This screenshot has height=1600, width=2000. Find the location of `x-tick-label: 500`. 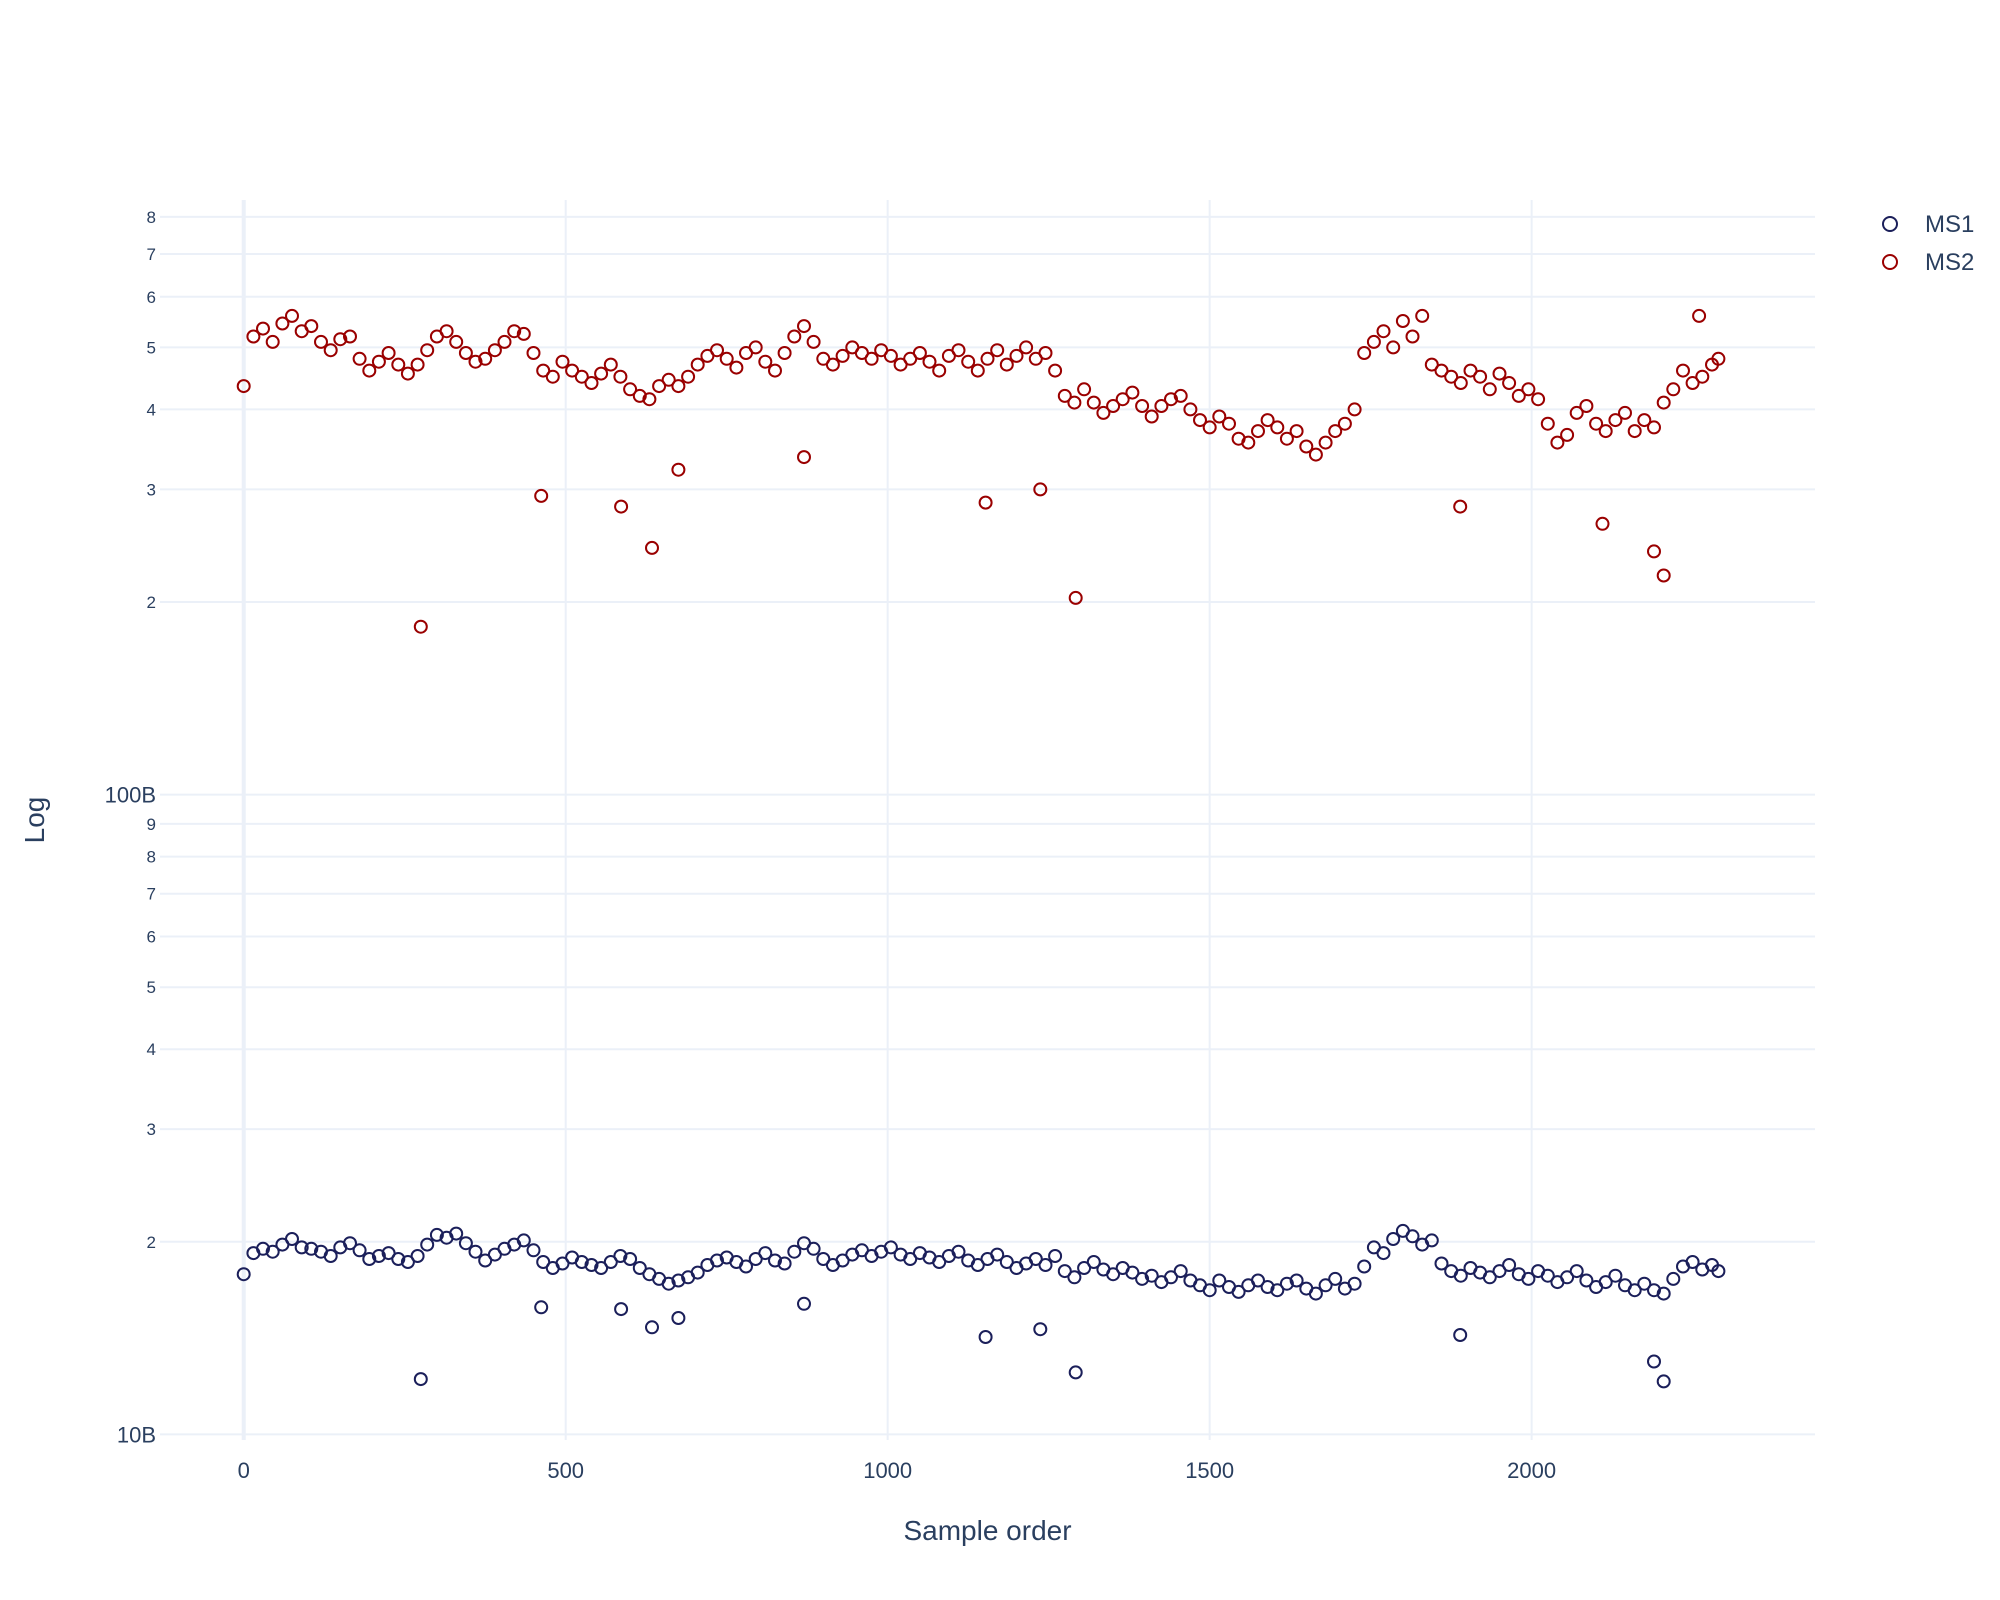

x-tick-label: 500 is located at coordinates (565, 1470).